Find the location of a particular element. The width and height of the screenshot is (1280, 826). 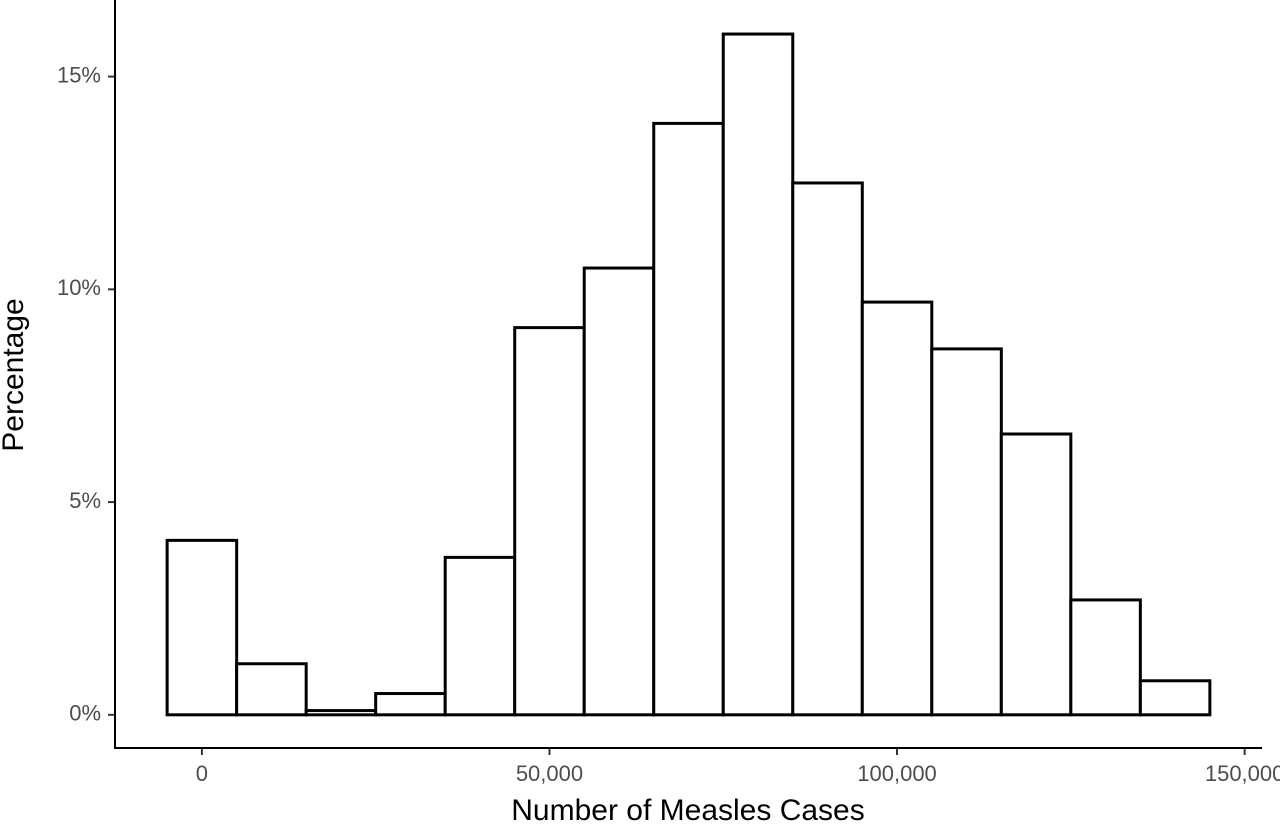

x-tick-label: 150,000 is located at coordinates (1242, 773).